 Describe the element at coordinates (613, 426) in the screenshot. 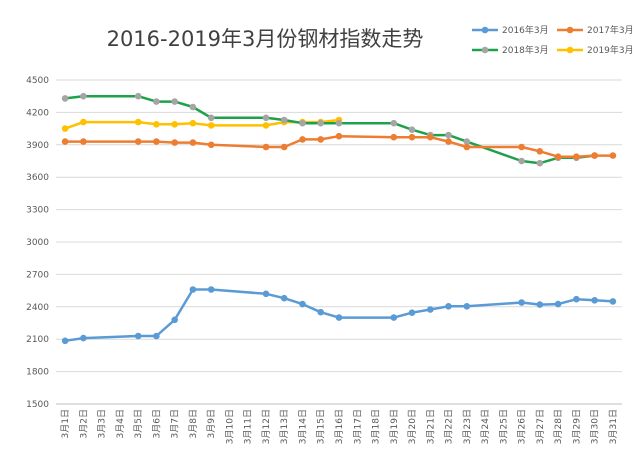

I see `x-tick-label: 3月31日` at that location.